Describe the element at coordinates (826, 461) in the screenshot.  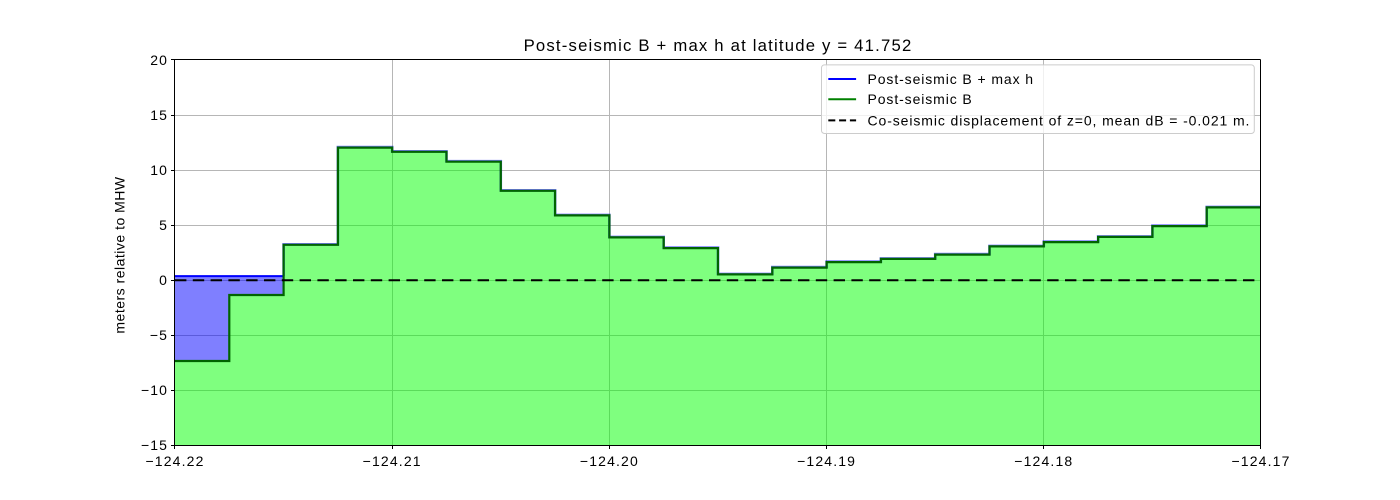
I see `svg-text: −124.19` at that location.